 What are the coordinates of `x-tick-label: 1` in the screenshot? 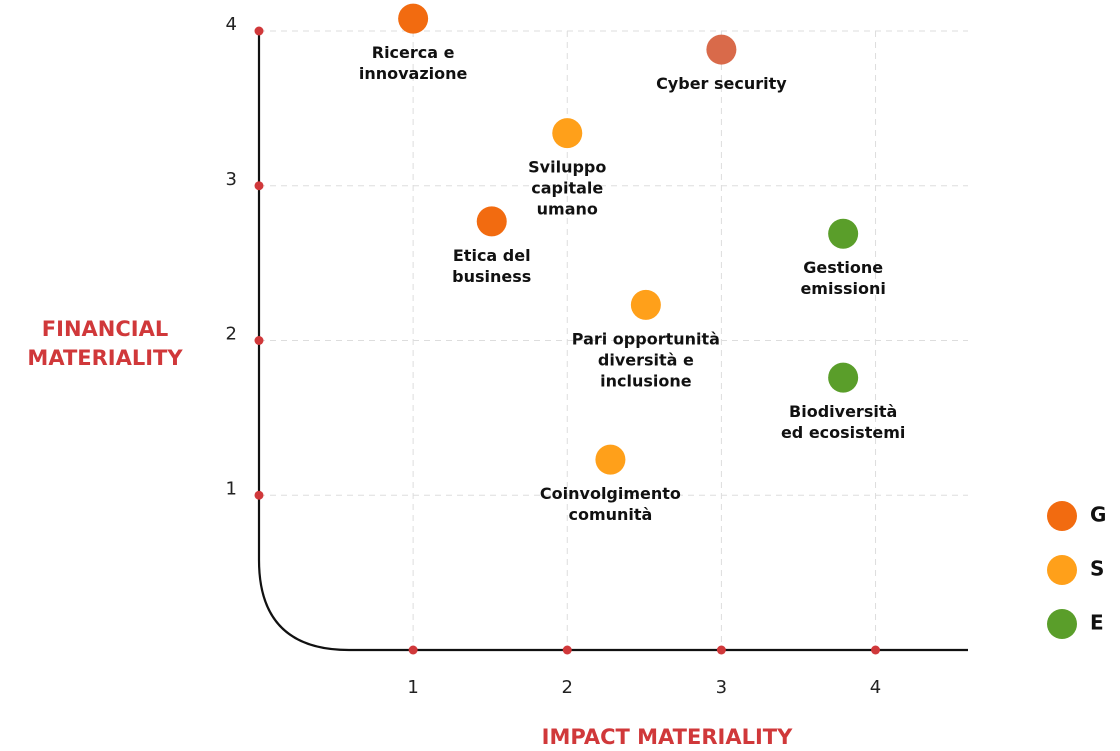 It's located at (412, 687).